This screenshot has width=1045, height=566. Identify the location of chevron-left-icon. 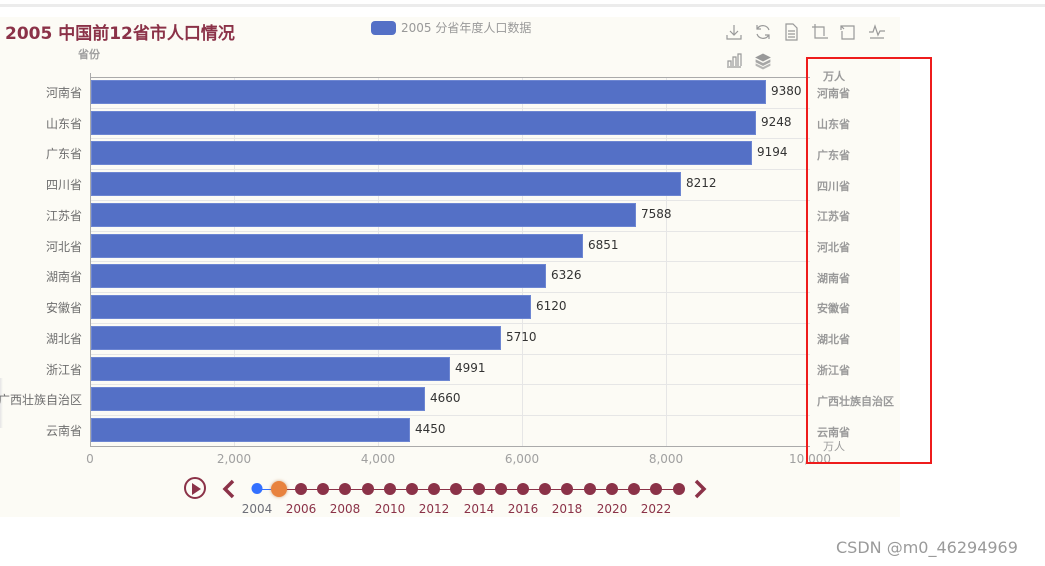
(228, 489).